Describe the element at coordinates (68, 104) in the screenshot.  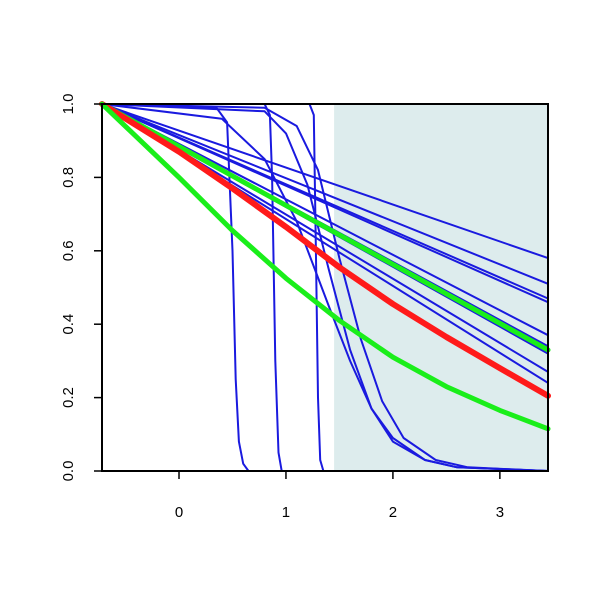
I see `y-tick-label: 1.0` at that location.